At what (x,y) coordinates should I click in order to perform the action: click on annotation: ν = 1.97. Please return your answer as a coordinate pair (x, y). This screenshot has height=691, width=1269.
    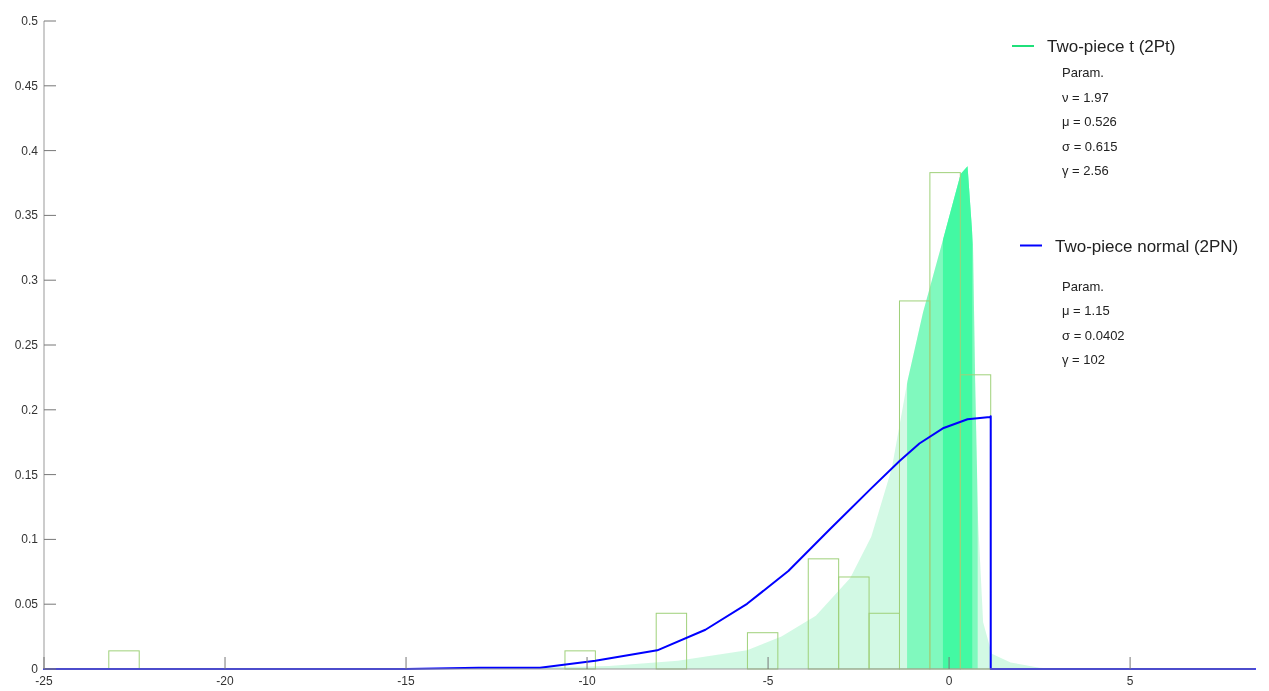
    Looking at the image, I should click on (1085, 97).